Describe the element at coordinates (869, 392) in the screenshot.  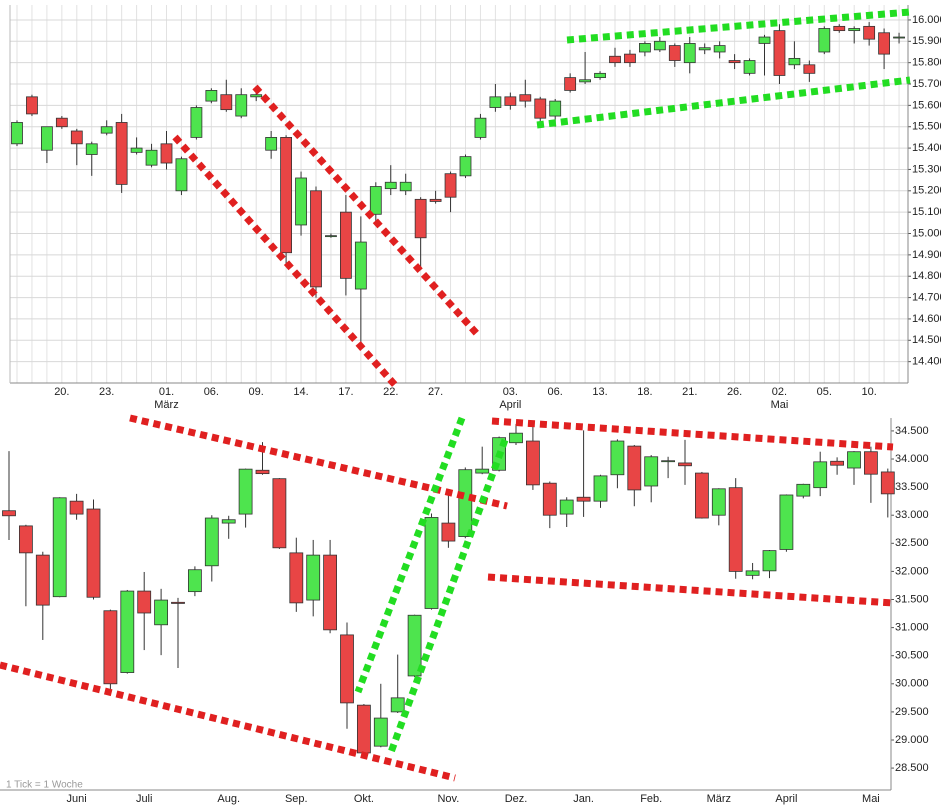
I see `x-tick-label: 10.` at that location.